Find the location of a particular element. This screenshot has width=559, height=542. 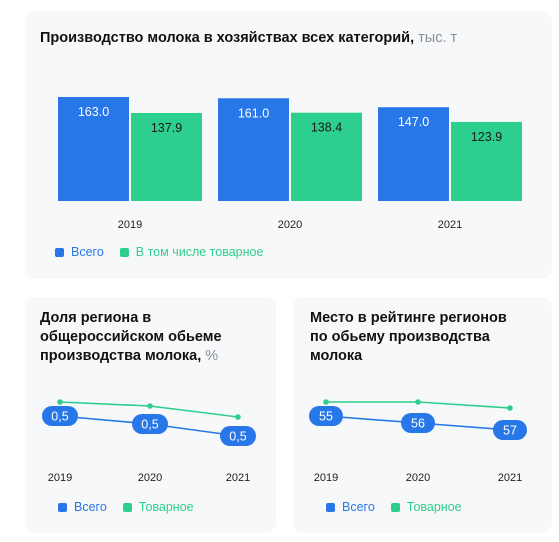

share-total-point-2020 is located at coordinates (150, 424).